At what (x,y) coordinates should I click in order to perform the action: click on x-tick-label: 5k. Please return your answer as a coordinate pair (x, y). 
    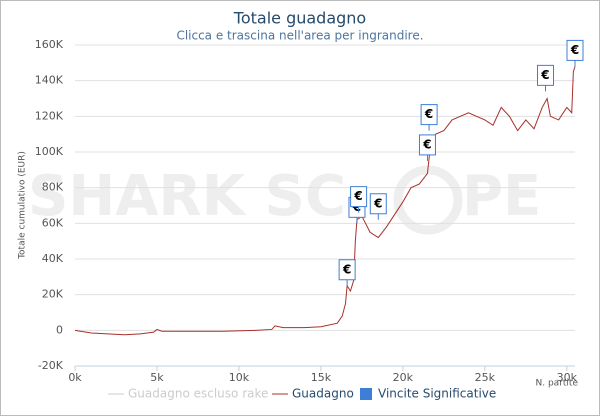
    Looking at the image, I should click on (157, 377).